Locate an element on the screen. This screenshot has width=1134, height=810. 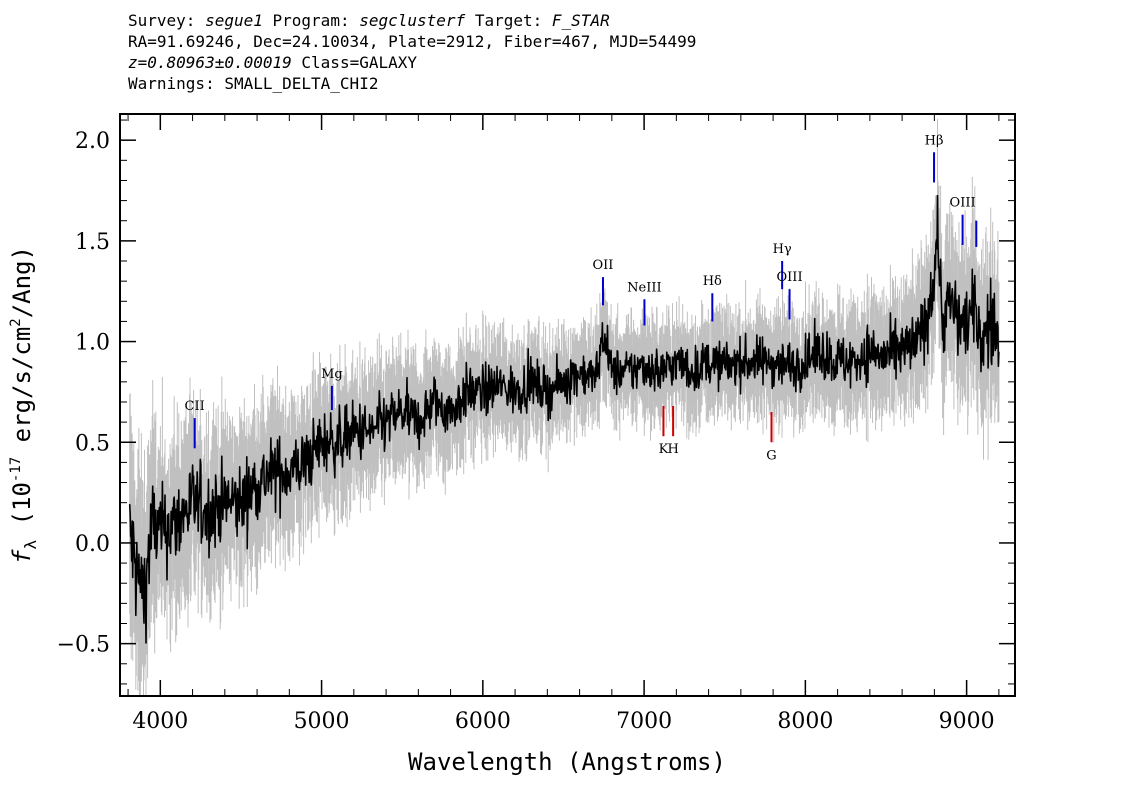
x-tick-label: 5000 is located at coordinates (322, 721).